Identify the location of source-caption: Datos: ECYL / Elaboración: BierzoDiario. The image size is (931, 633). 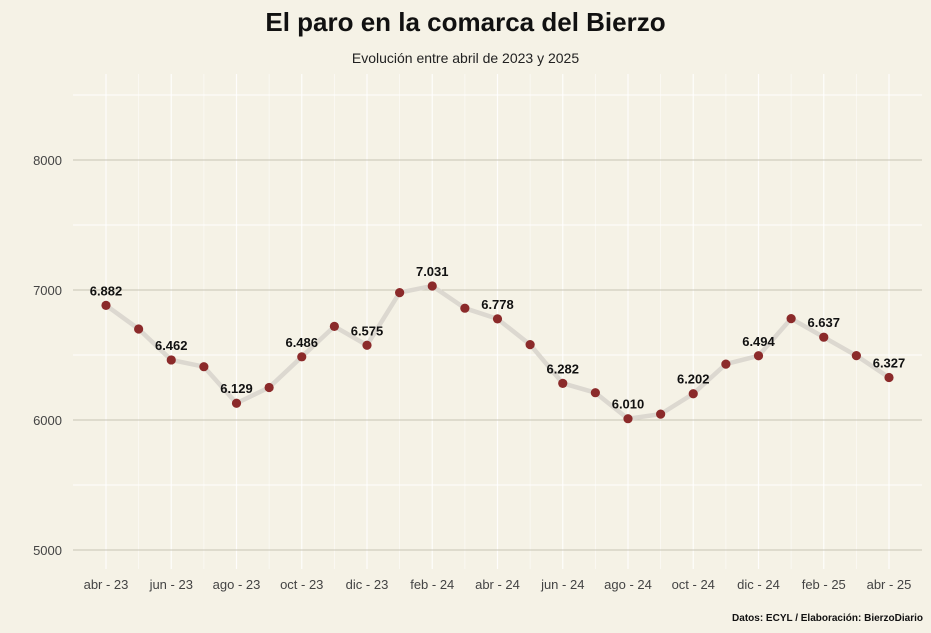
(827, 618).